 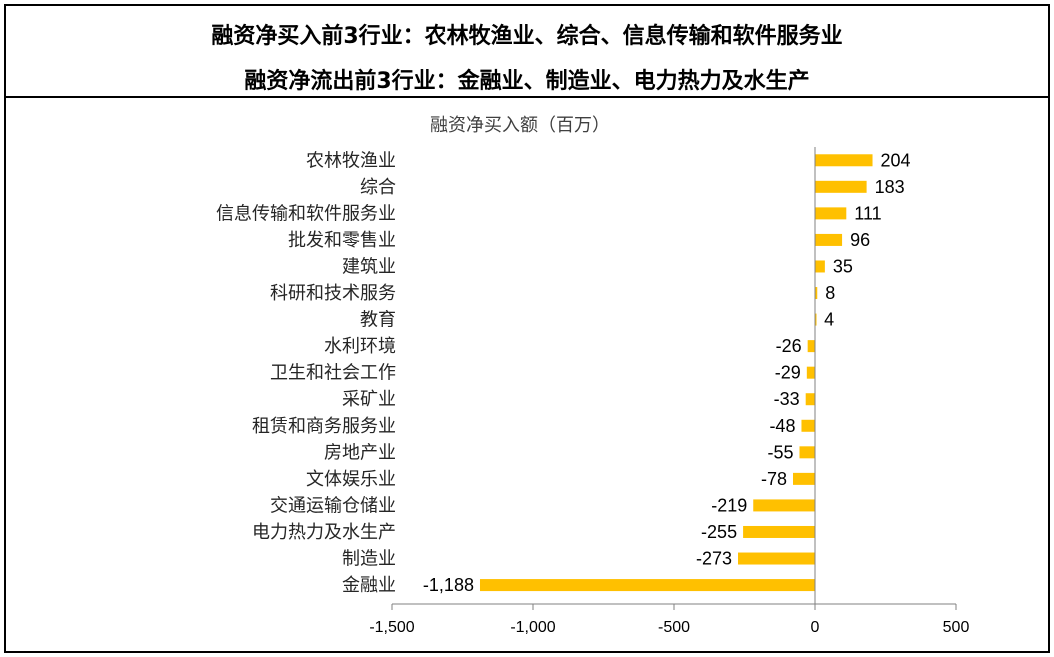 What do you see at coordinates (324, 532) in the screenshot?
I see `category-label: 电力热力及水生产` at bounding box center [324, 532].